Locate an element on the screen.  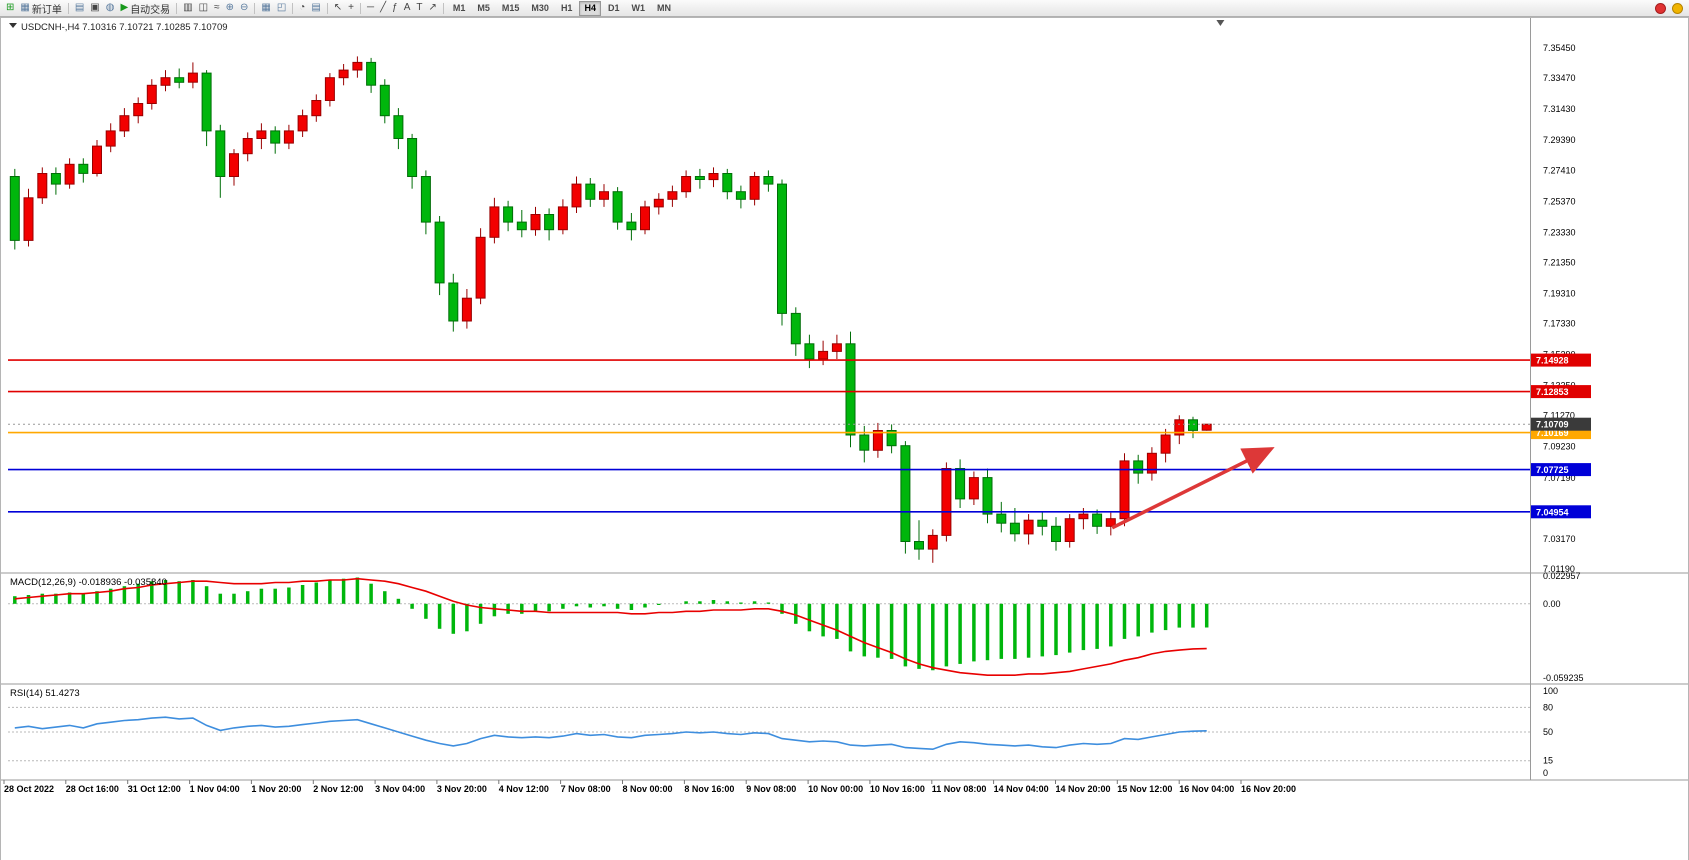
svg-text: 7.12853 is located at coordinates (1552, 392).